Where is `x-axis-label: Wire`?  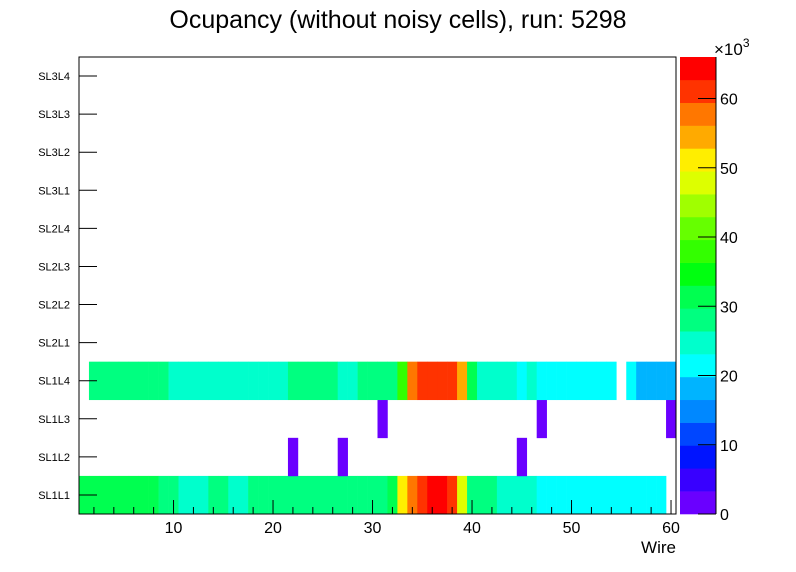 x-axis-label: Wire is located at coordinates (658, 547).